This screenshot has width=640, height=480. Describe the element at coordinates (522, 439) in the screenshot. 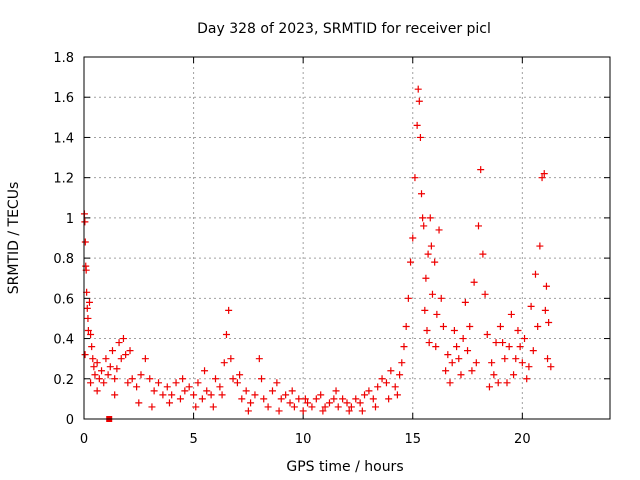

I see `x-tick-label: 20` at that location.